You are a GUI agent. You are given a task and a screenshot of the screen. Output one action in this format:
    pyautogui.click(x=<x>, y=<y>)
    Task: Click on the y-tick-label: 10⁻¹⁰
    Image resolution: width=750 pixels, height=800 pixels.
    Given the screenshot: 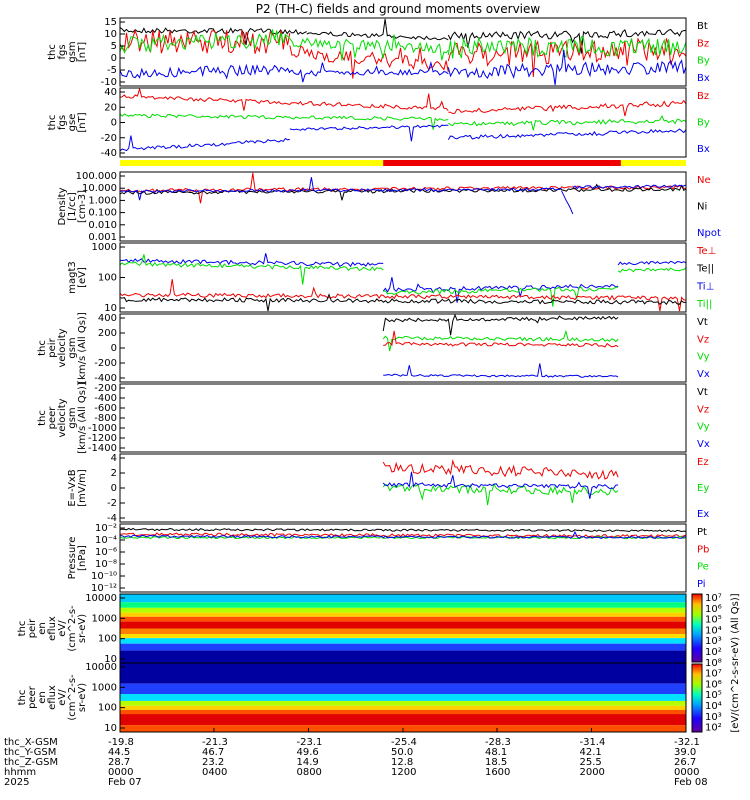 What is the action you would take?
    pyautogui.click(x=104, y=576)
    